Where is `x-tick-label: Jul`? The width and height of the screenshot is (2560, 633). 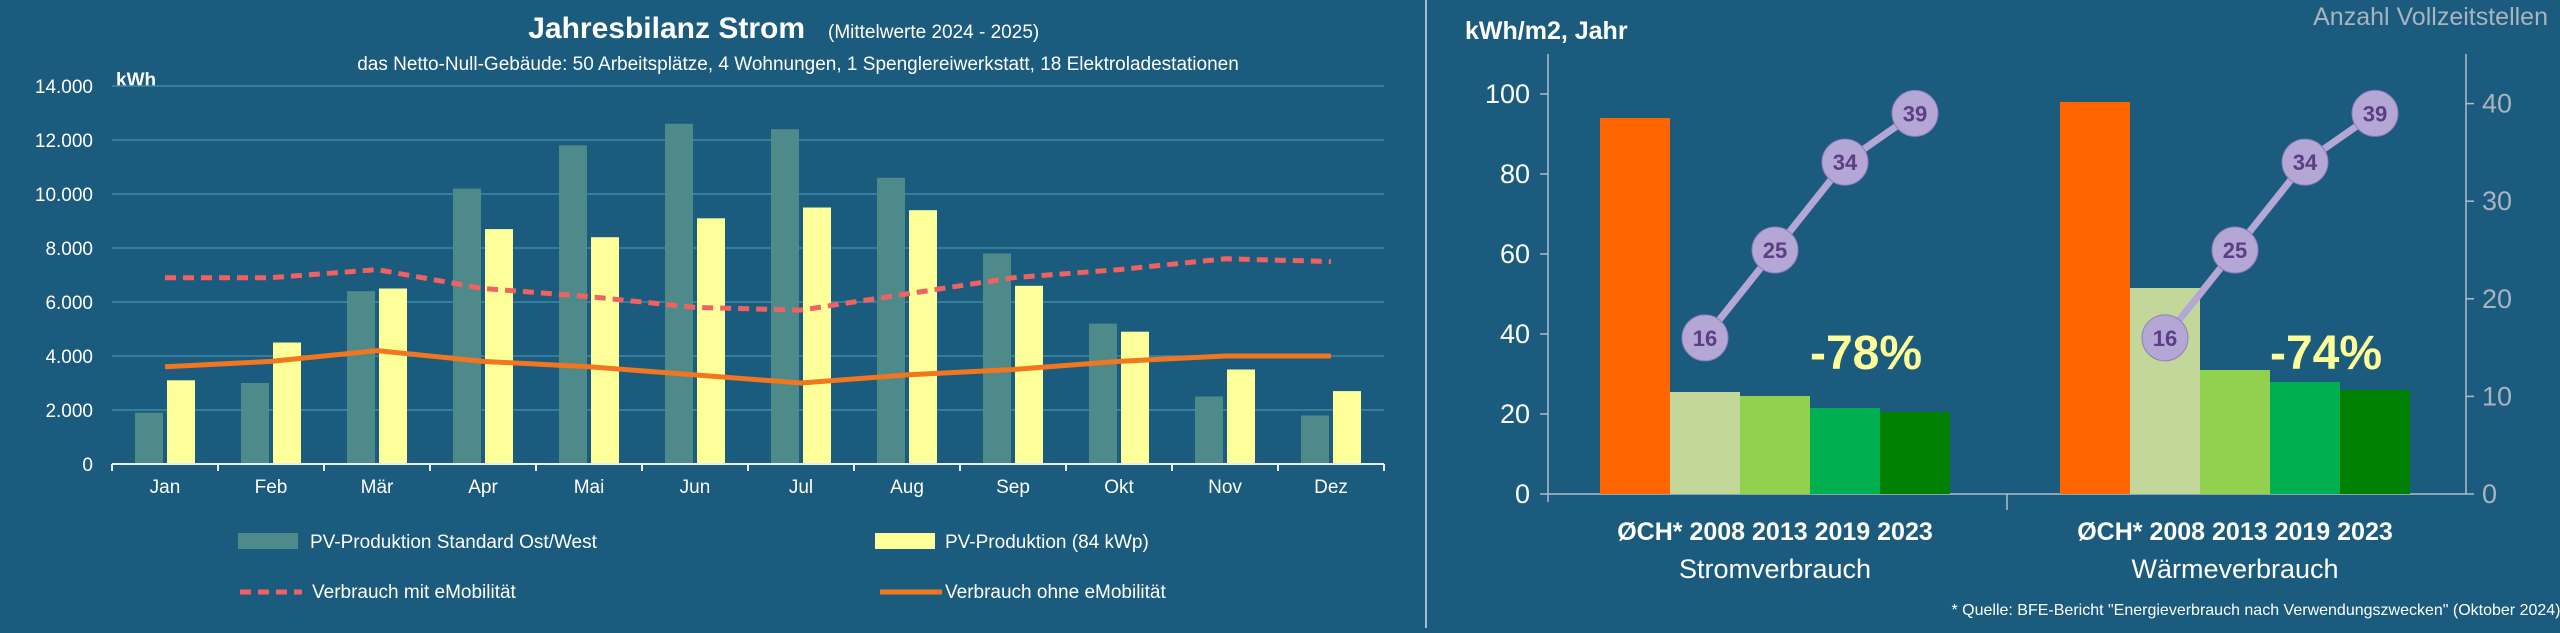
x-tick-label: Jul is located at coordinates (801, 487).